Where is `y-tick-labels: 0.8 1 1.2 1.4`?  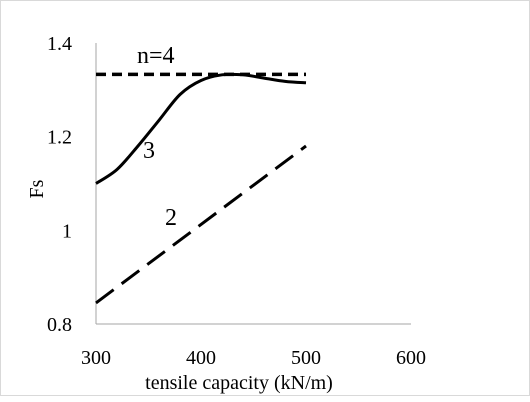 y-tick-labels: 0.8 1 1.2 1.4 is located at coordinates (59, 184).